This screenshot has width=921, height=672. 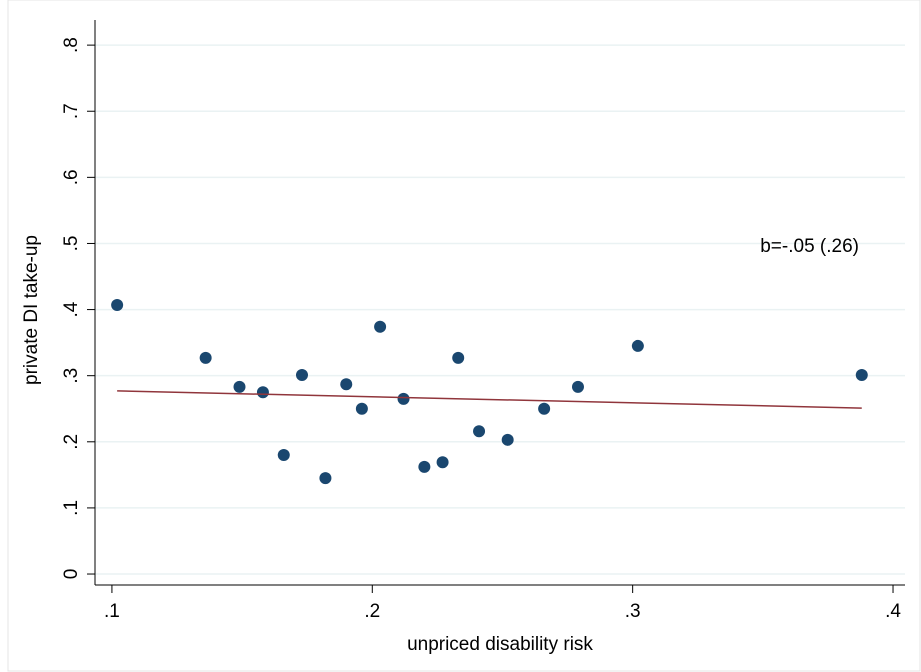 What do you see at coordinates (71, 177) in the screenshot?
I see `y-tick-label: .6` at bounding box center [71, 177].